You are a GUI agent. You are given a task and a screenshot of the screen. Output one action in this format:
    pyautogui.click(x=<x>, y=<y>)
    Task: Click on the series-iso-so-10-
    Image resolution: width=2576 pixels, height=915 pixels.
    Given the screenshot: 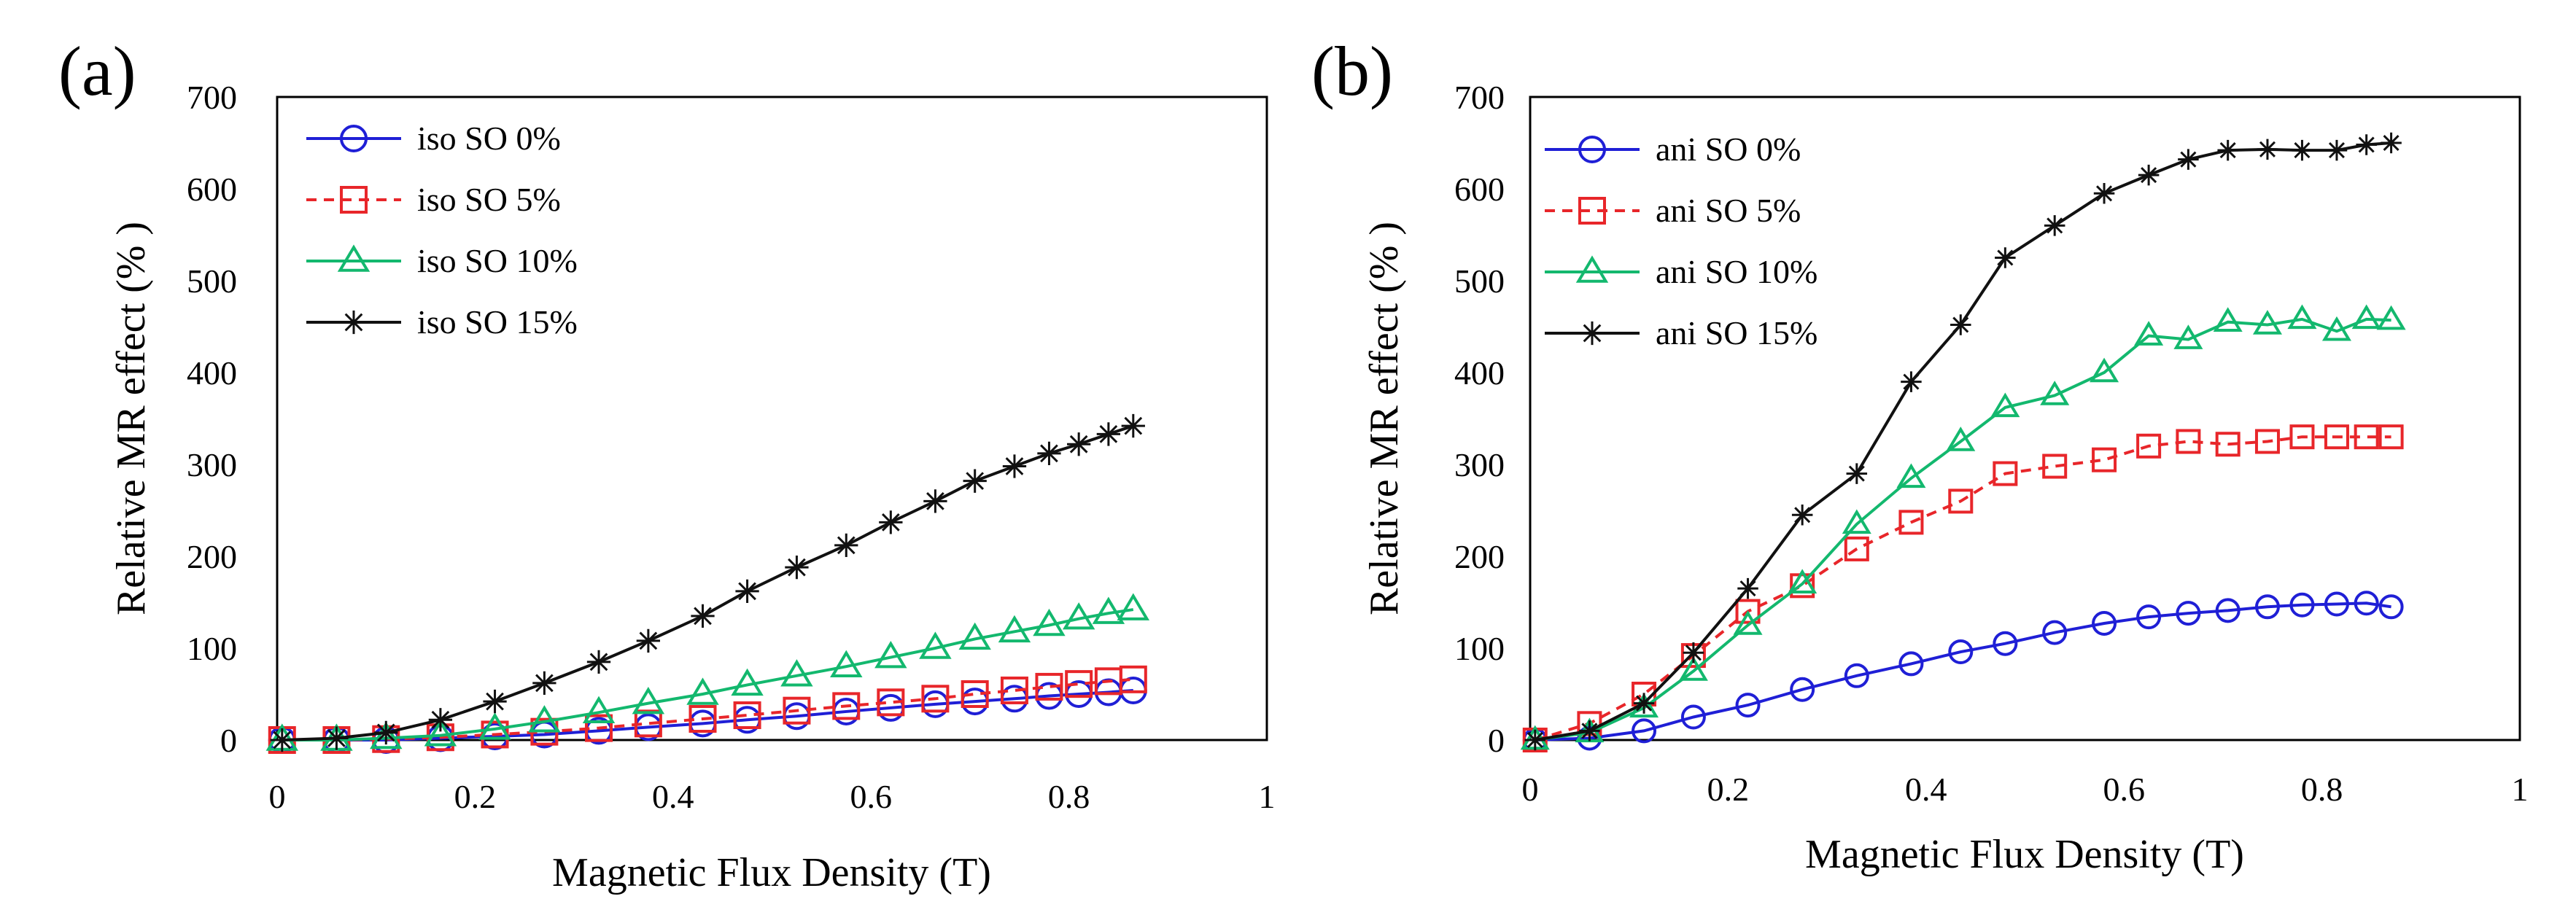 What is the action you would take?
    pyautogui.click(x=708, y=672)
    